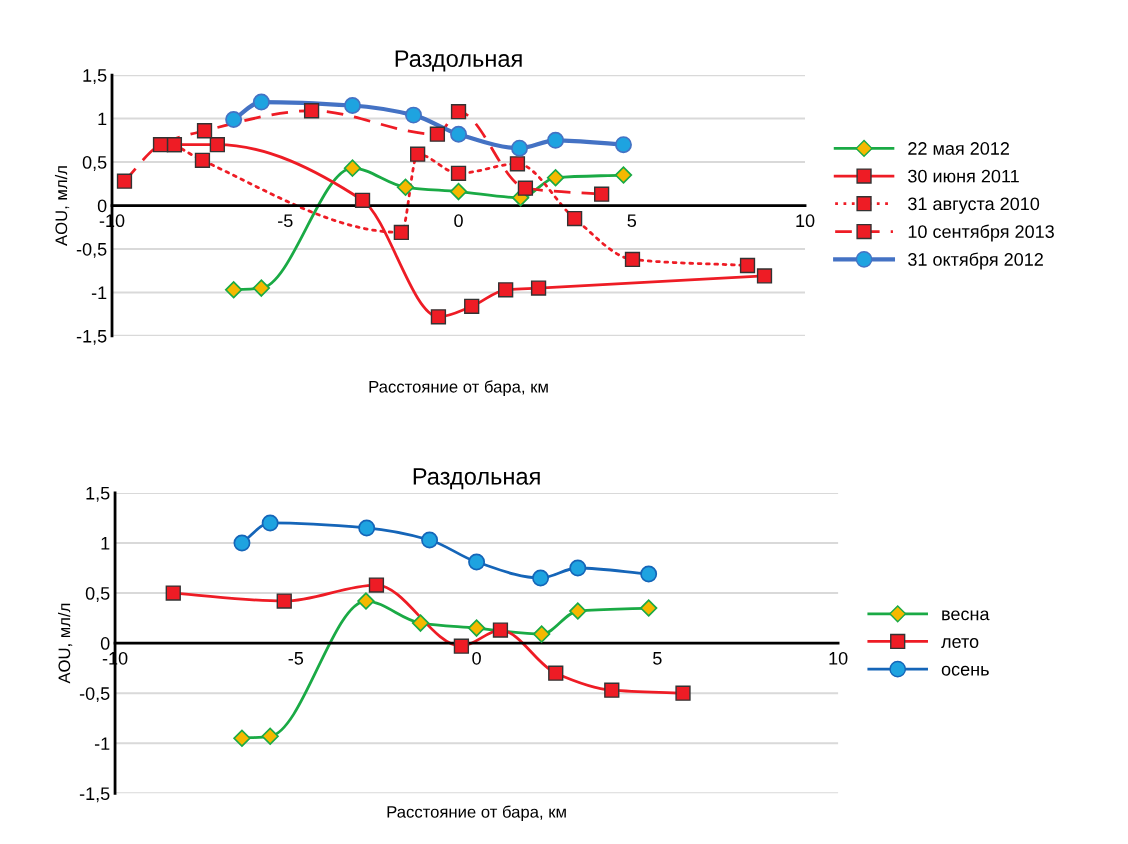 The height and width of the screenshot is (844, 1128). What do you see at coordinates (966, 615) in the screenshot?
I see `legend-label: весна` at bounding box center [966, 615].